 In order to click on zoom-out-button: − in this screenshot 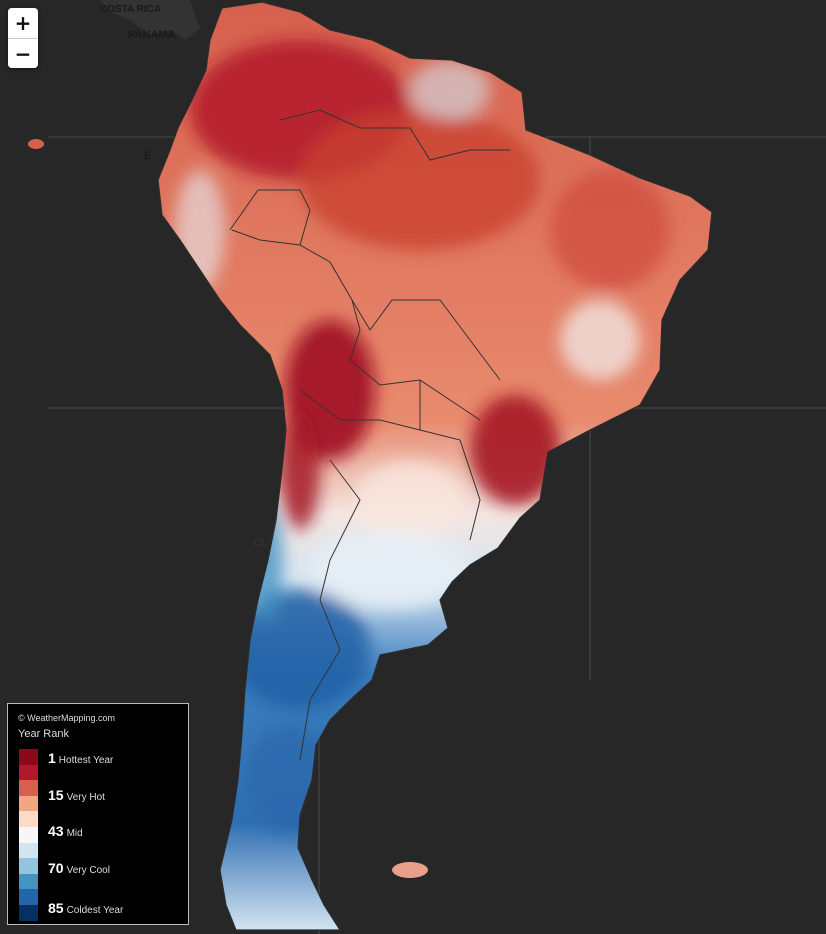, I will do `click(23, 53)`.